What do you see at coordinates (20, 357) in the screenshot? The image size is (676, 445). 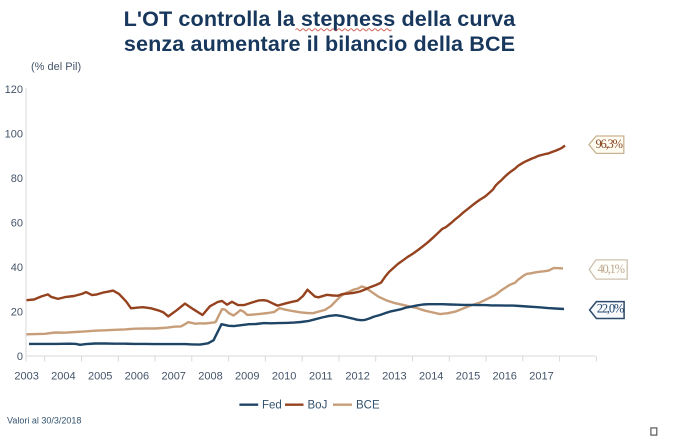 I see `svg-text: 0` at bounding box center [20, 357].